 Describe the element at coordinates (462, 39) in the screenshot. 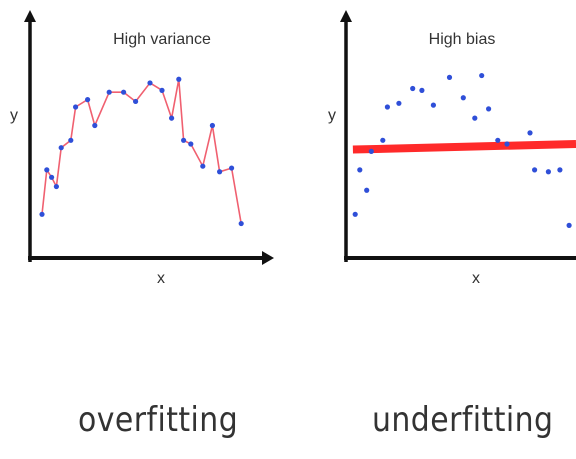

I see `chart-title: High bias` at that location.